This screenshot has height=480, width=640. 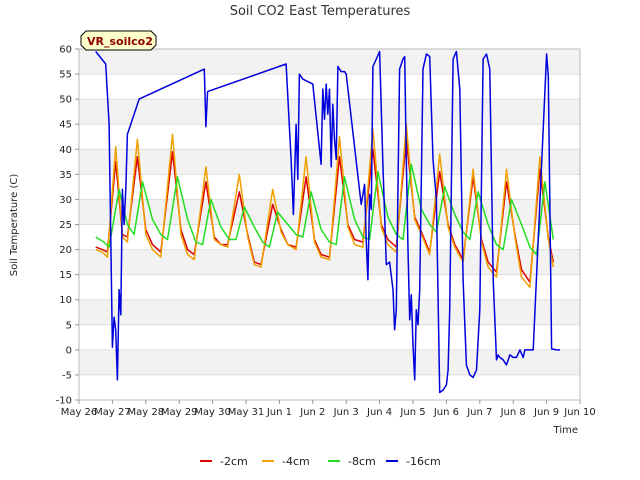 I want to click on x-tick-label: Jun 8, so click(x=513, y=412).